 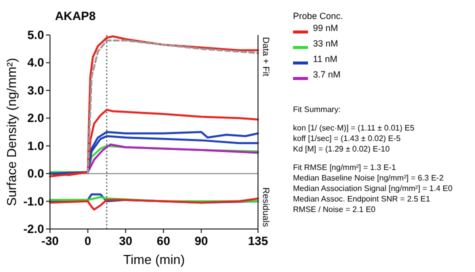 I want to click on y-tick-label: 1.0, so click(x=35, y=145).